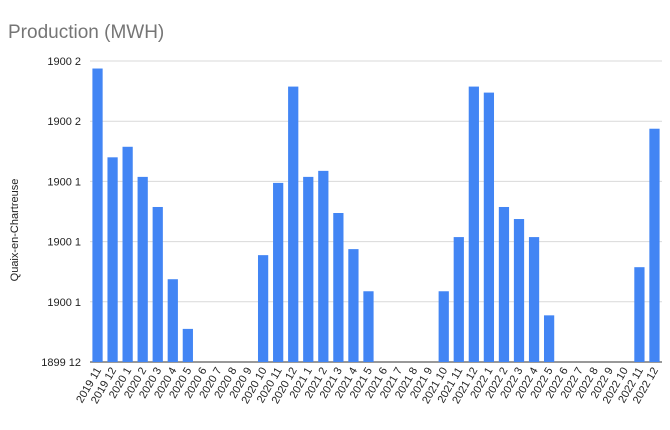  I want to click on y-axis-label: Quaix-en-Chartreuse, so click(15, 230).